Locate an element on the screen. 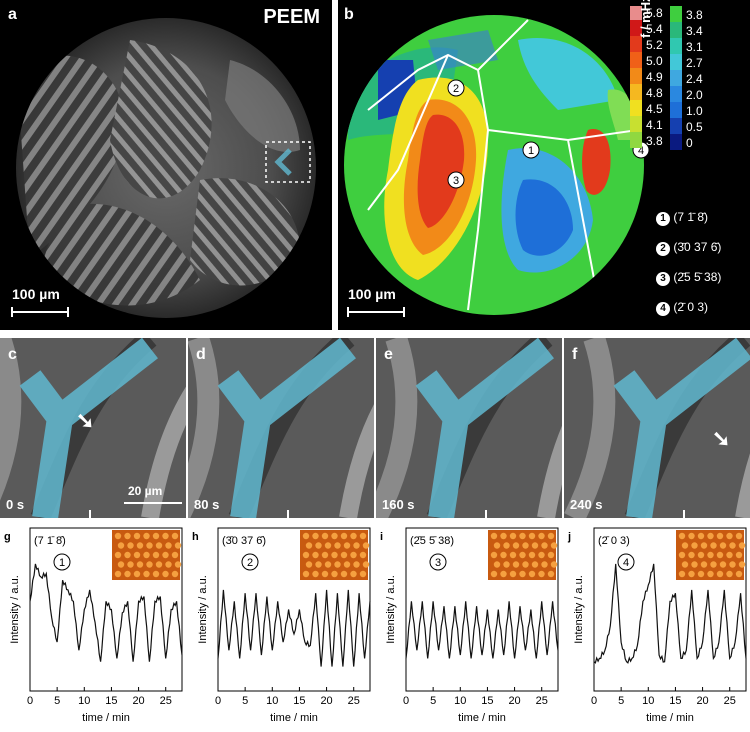 Image resolution: width=750 pixels, height=732 pixels. colorbar-left-tick: 3.8 is located at coordinates (654, 141).